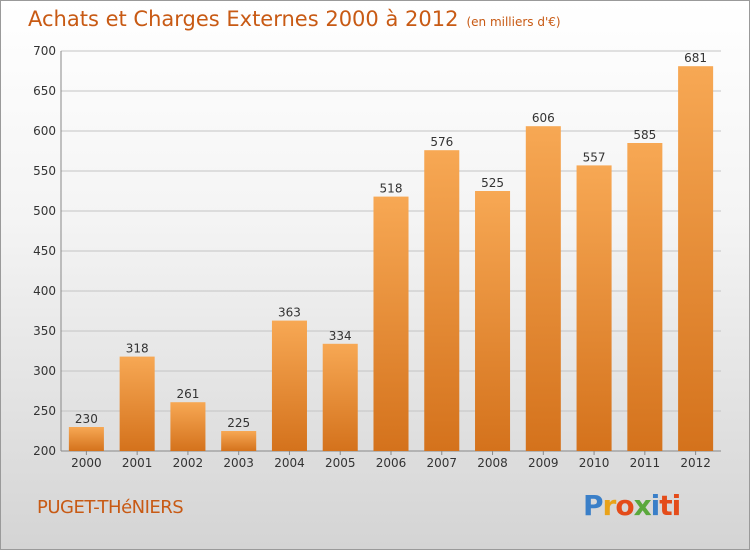 This screenshot has width=750, height=550. What do you see at coordinates (289, 463) in the screenshot?
I see `x-tick-label: 2004` at bounding box center [289, 463].